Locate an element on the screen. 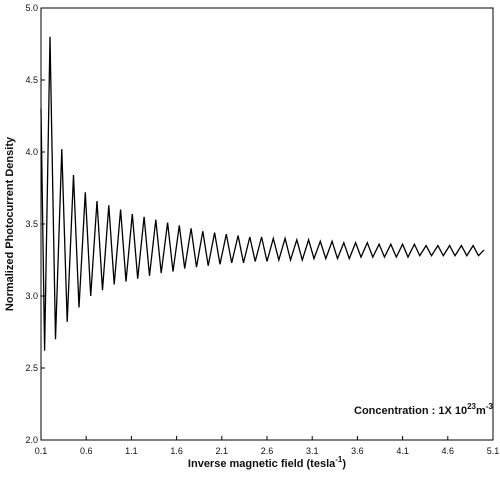 The width and height of the screenshot is (500, 499). y-axis-title: Normalized Photocurrent Density is located at coordinates (10, 223).